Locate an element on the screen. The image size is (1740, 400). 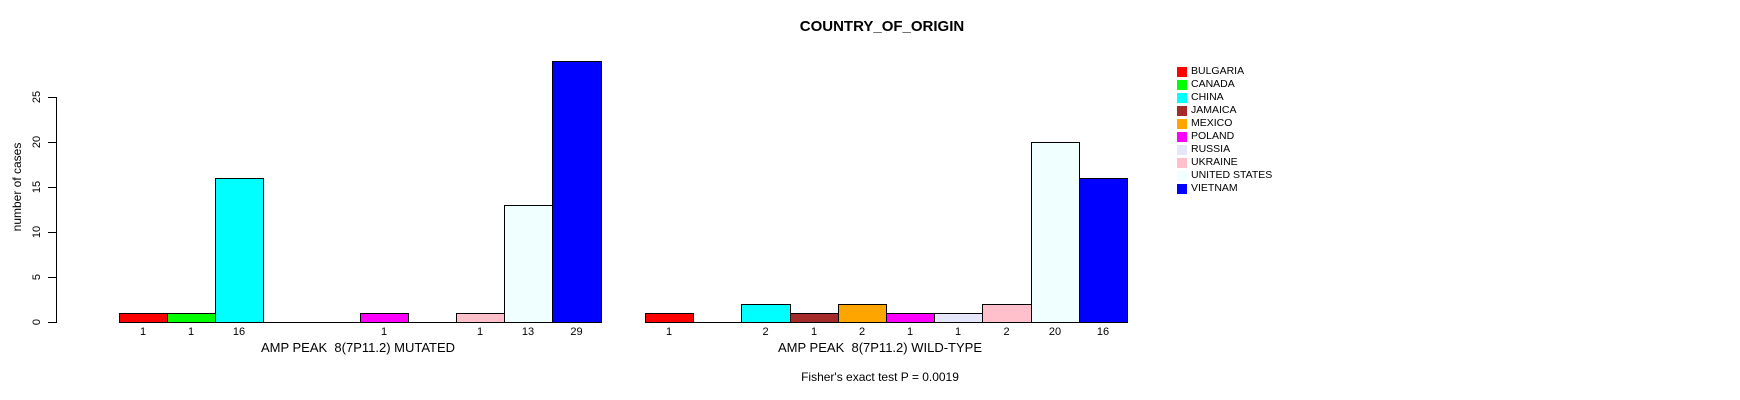
bar-mexico-zero is located at coordinates (336, 322).